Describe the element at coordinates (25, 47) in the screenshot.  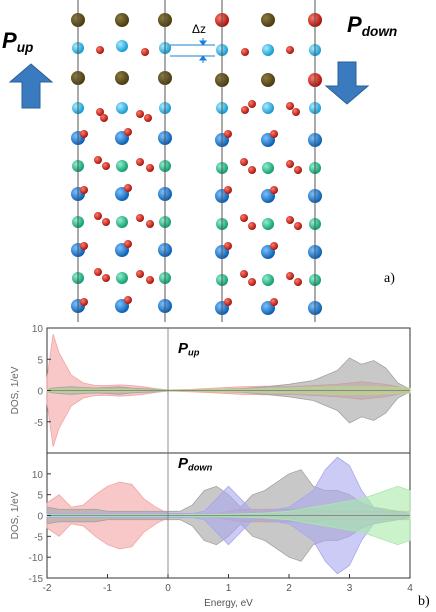
I see `pol-up-subscript: up` at that location.